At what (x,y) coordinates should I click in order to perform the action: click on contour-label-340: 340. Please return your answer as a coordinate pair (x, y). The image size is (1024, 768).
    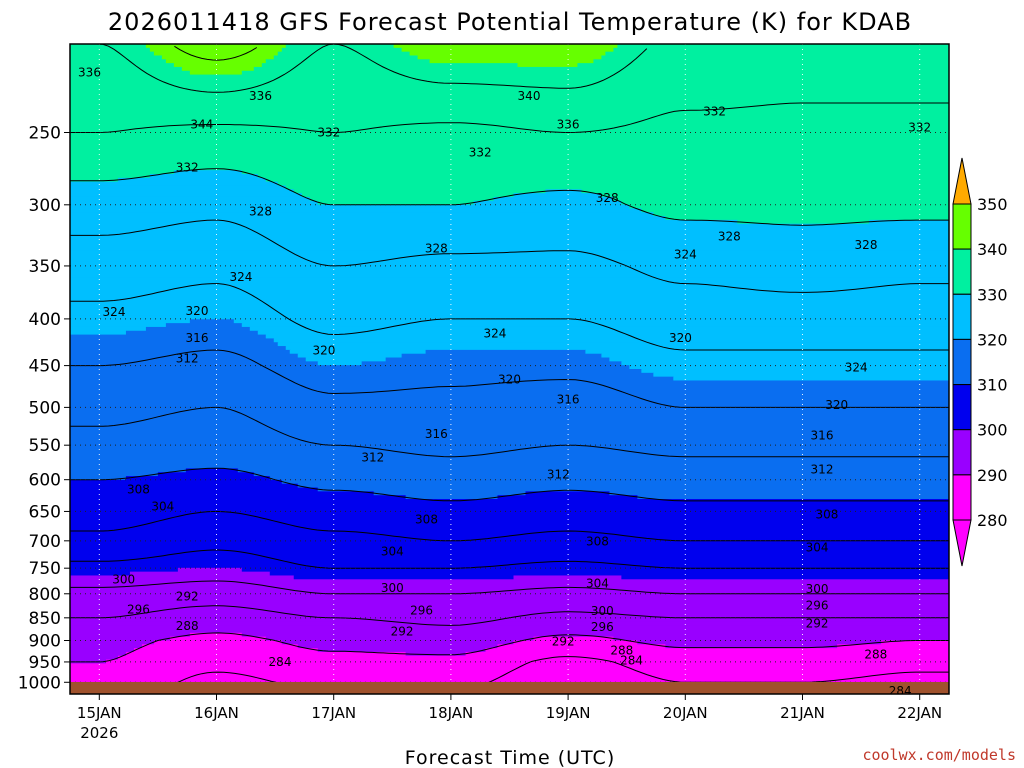
    Looking at the image, I should click on (529, 96).